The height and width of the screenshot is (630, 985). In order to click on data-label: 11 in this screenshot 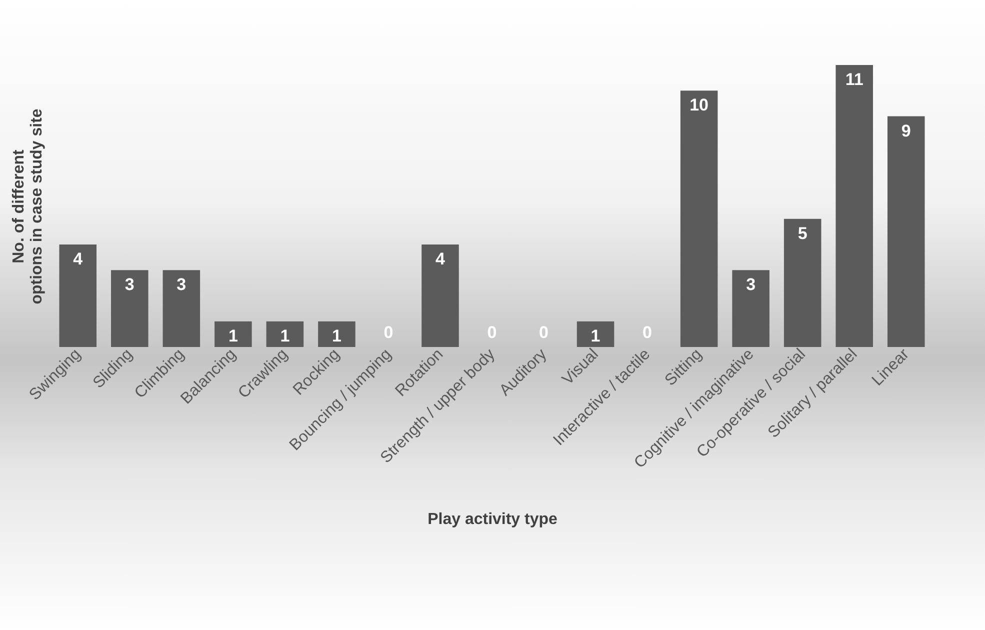, I will do `click(854, 79)`.